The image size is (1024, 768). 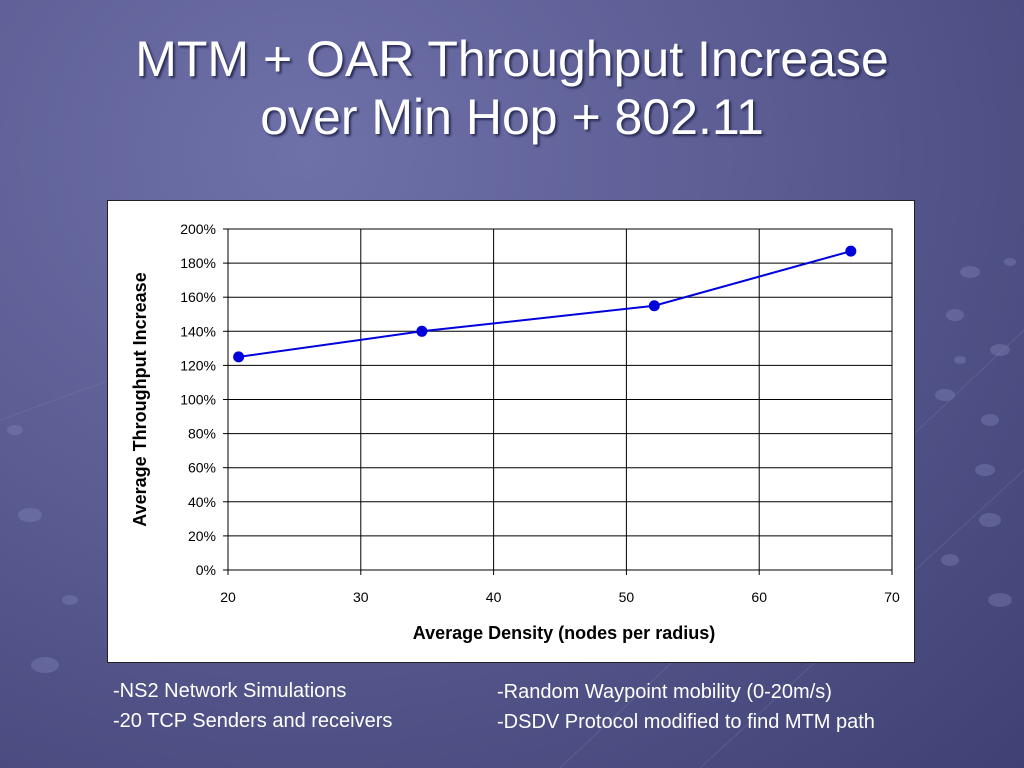 I want to click on note-tcp: -20 TCP Senders and receivers, so click(x=253, y=721).